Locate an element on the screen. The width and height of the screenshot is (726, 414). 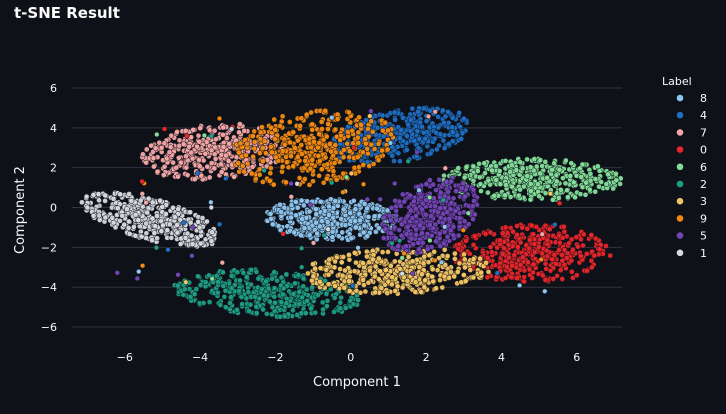
legend: Label 8 4 7 0 6 2 3 9 5 1 is located at coordinates (684, 167).